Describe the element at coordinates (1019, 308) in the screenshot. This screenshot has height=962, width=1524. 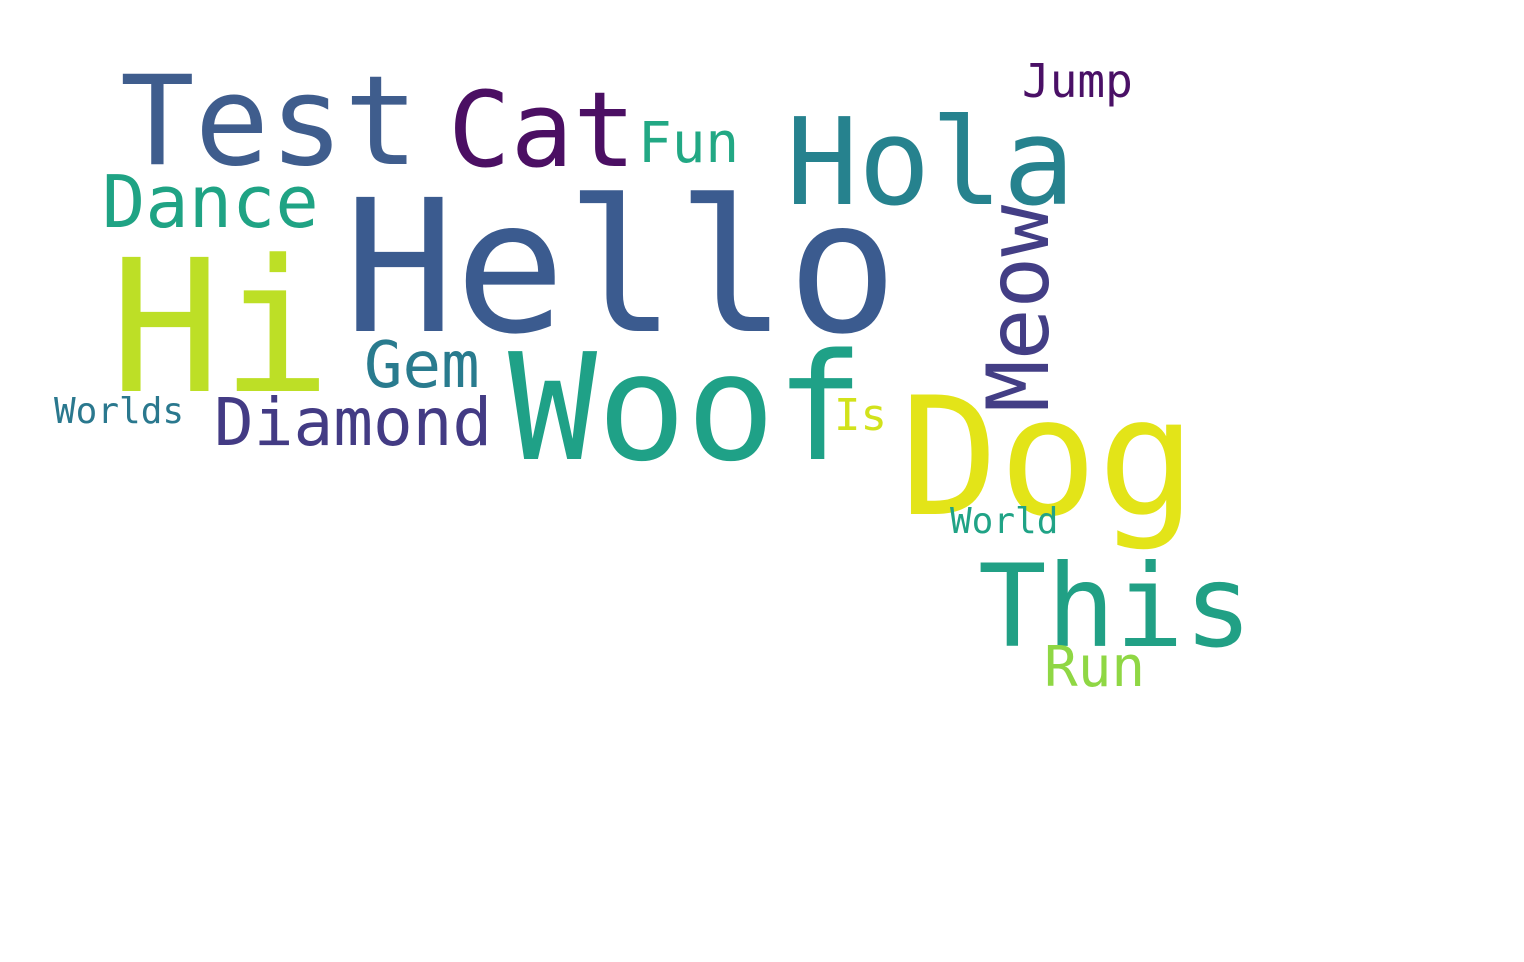
I see `word-meow: Meow` at that location.